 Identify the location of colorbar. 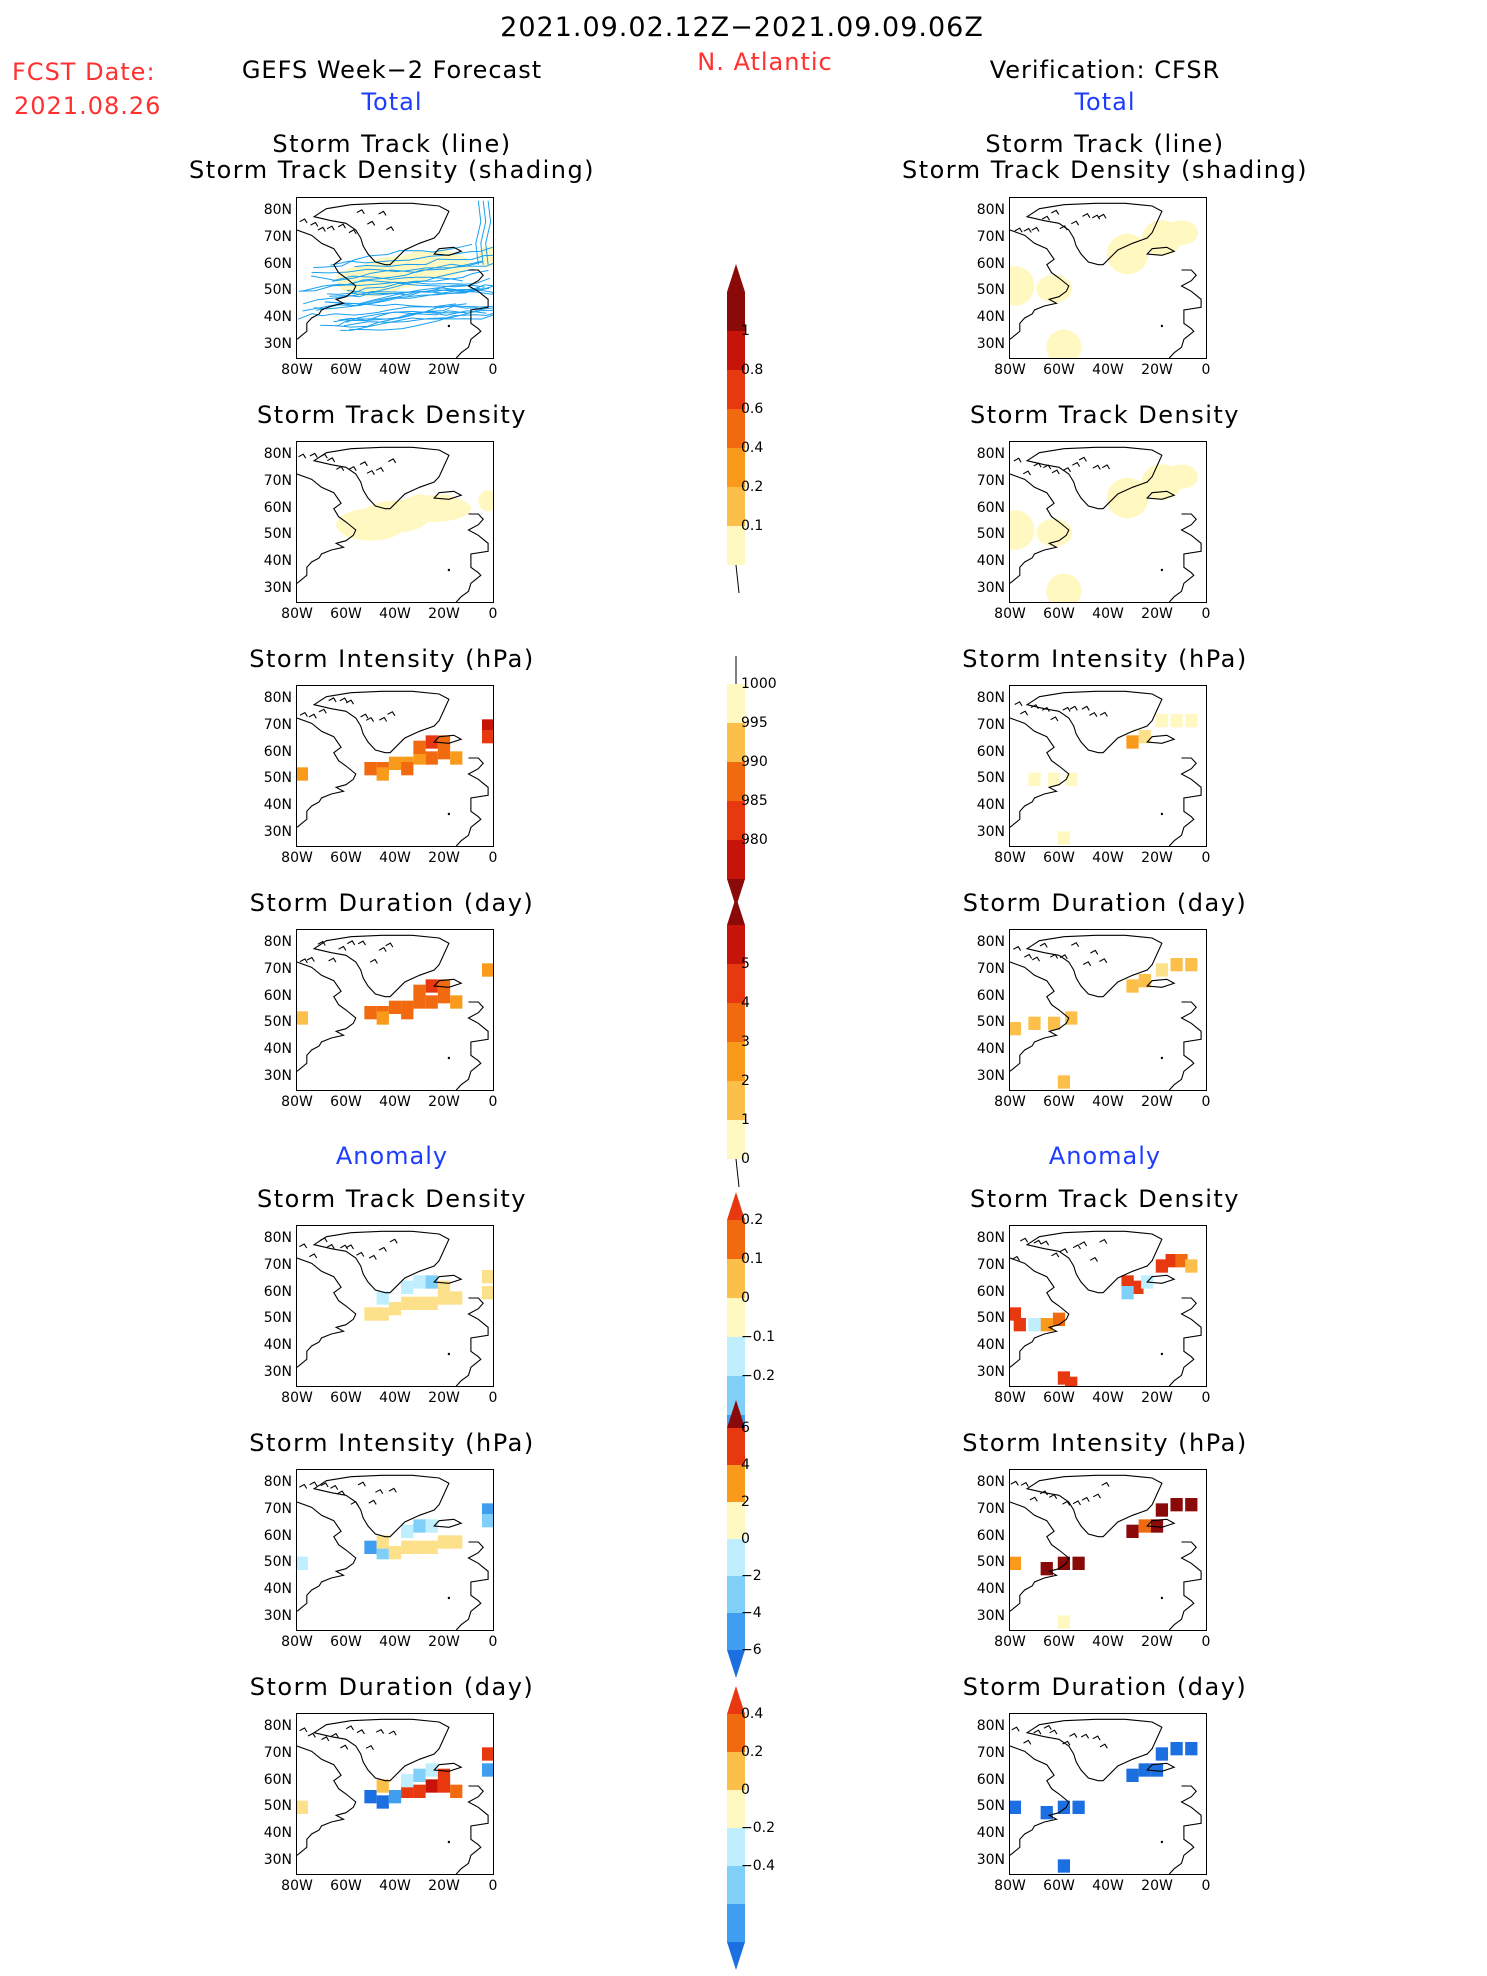
(737, 1044).